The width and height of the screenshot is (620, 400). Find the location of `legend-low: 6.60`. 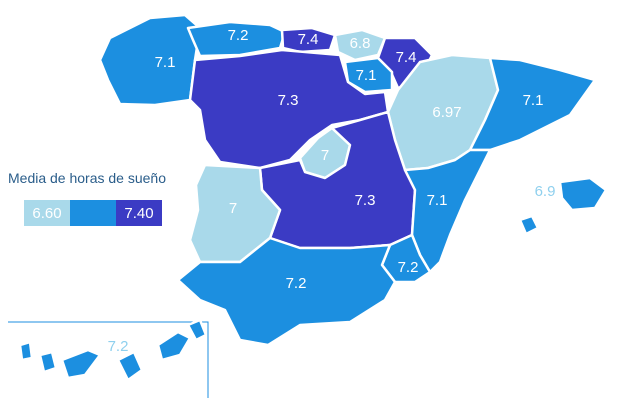

legend-low: 6.60 is located at coordinates (47, 213).